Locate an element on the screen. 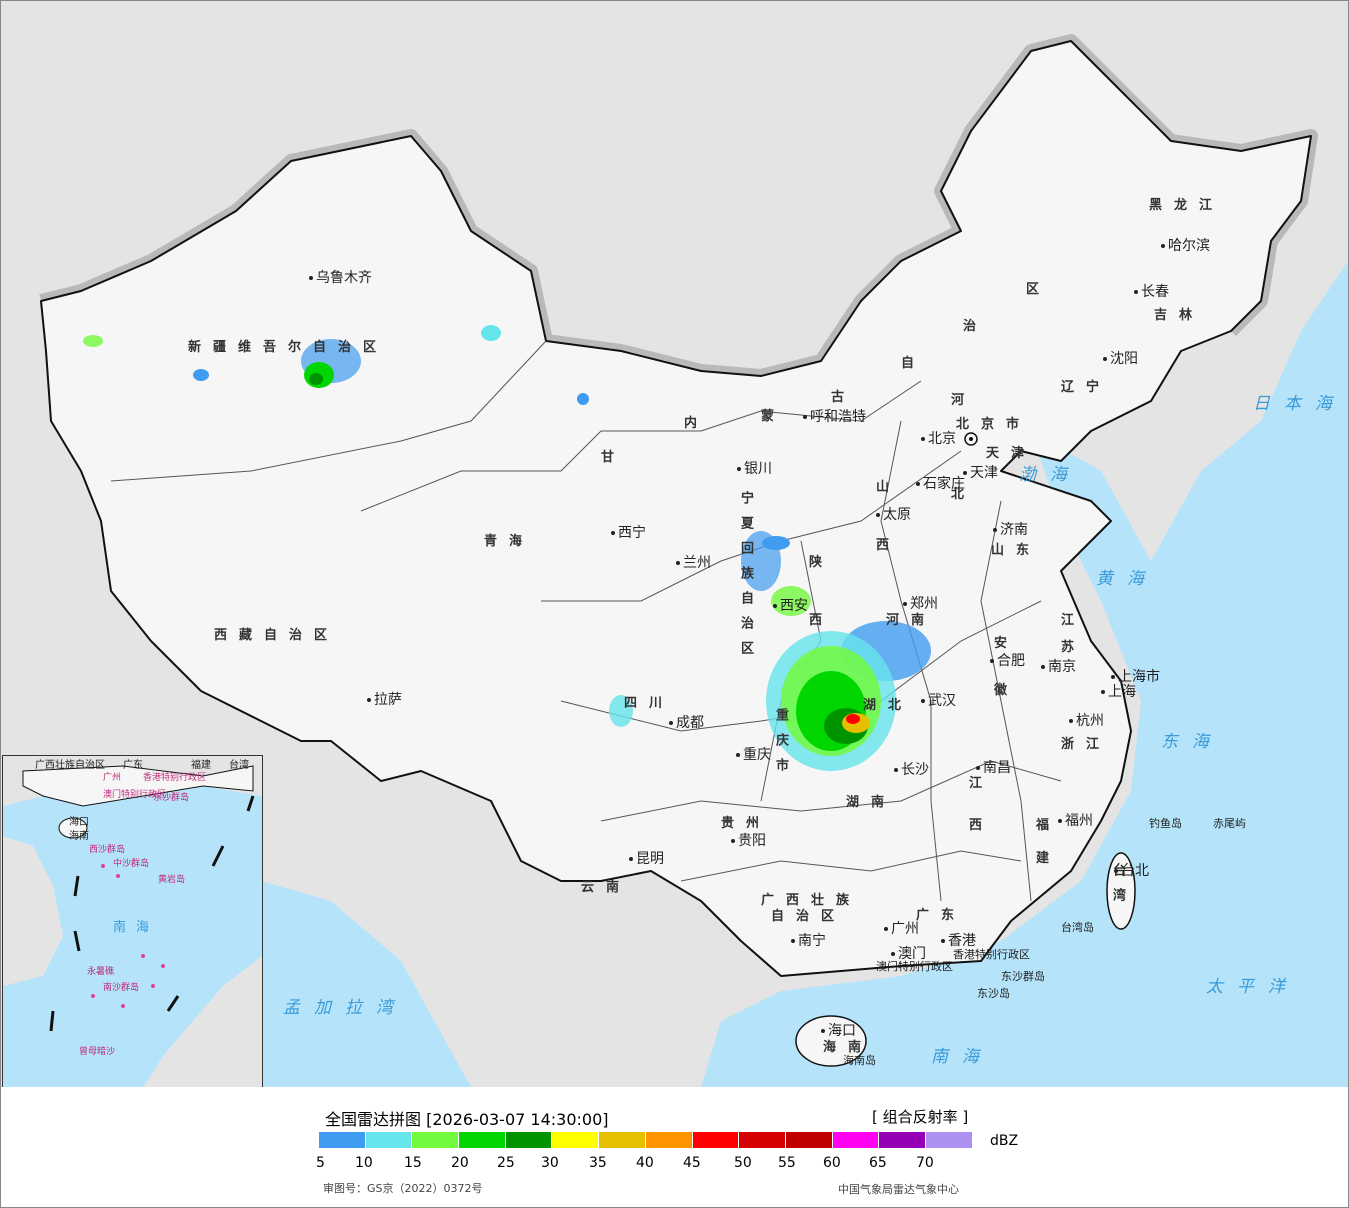 The width and height of the screenshot is (1349, 1208). product-name: [ 组合反射率 ] is located at coordinates (920, 1117).